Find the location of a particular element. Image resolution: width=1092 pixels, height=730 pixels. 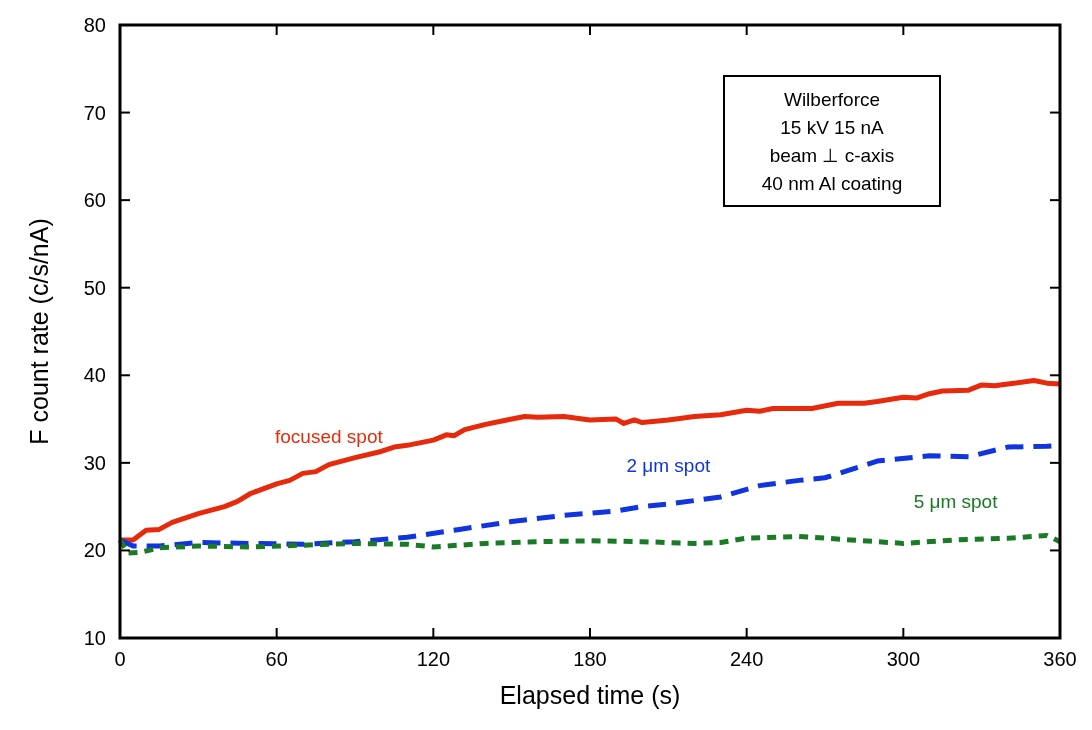

x-tick-label: 0 is located at coordinates (120, 659).